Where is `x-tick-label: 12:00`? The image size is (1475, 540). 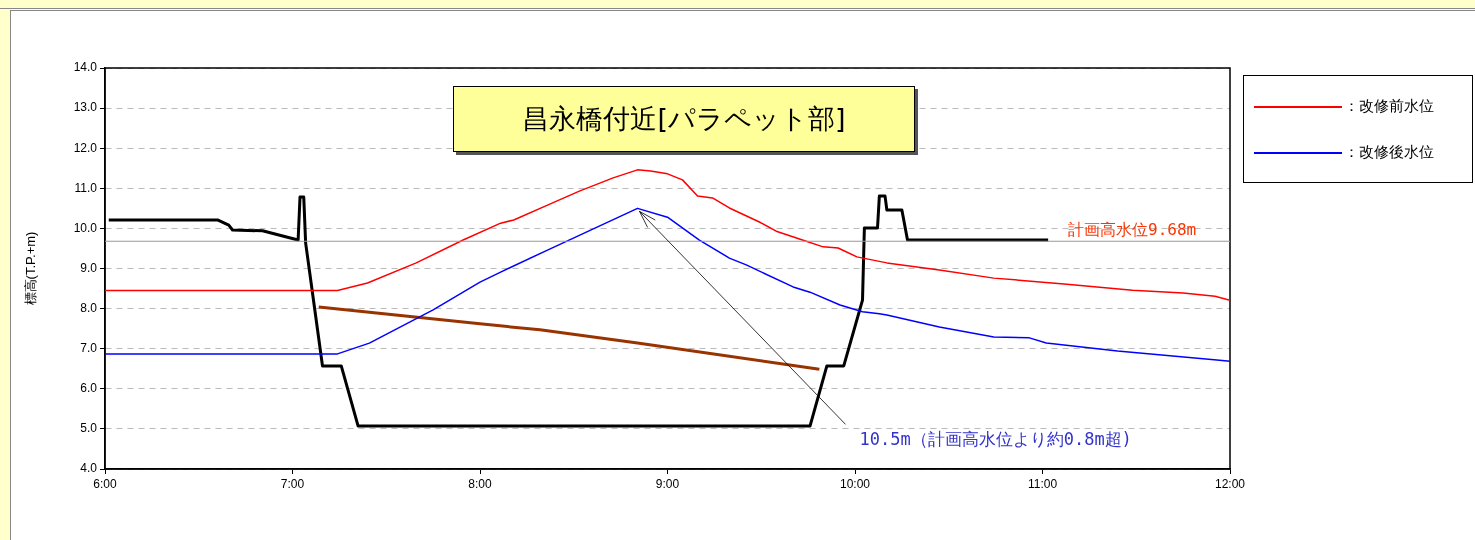
x-tick-label: 12:00 is located at coordinates (1230, 483).